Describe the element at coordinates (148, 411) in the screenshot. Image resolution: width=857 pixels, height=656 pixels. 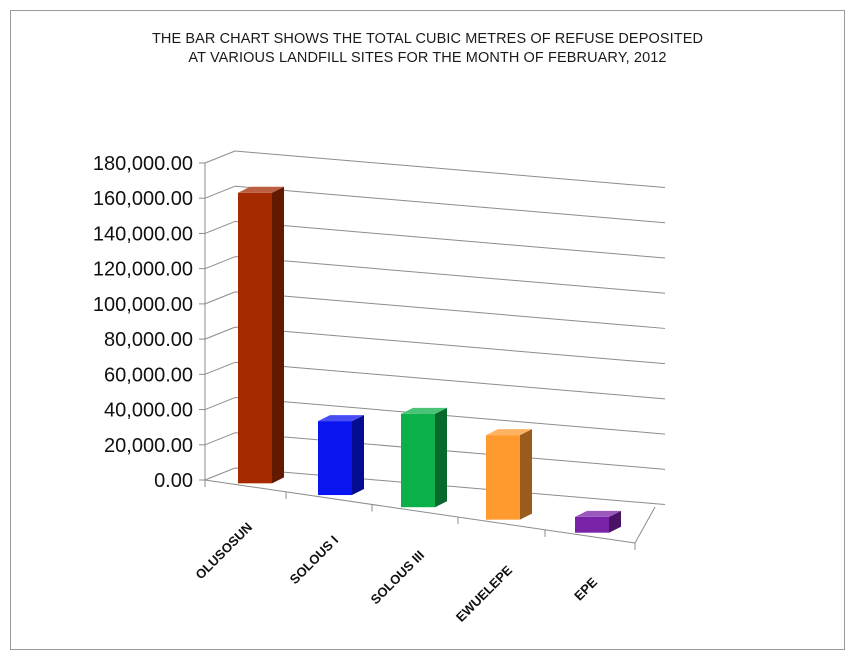
I see `y-tick-label: 40,000.00` at that location.